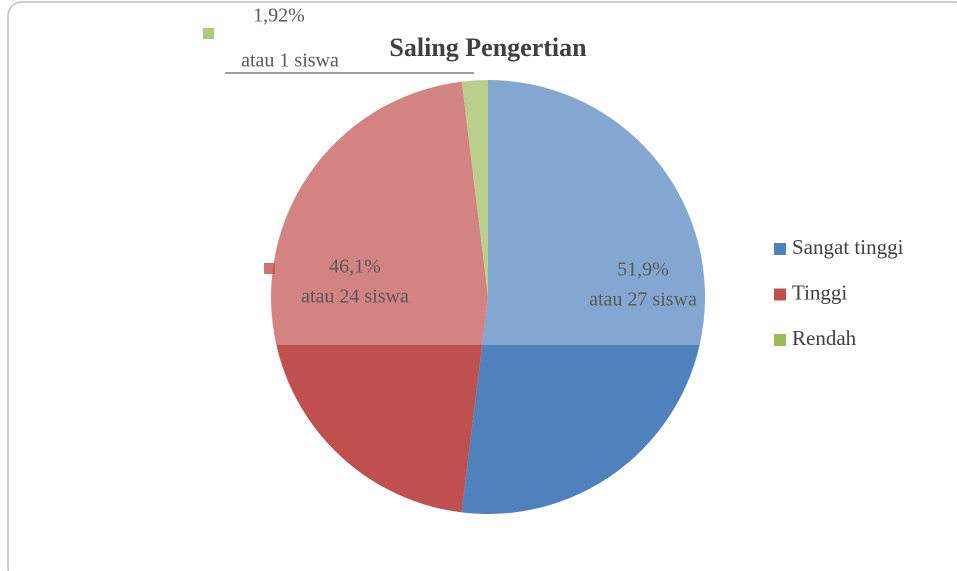 The image size is (957, 571). I want to click on data-label: 1,92%, so click(279, 16).